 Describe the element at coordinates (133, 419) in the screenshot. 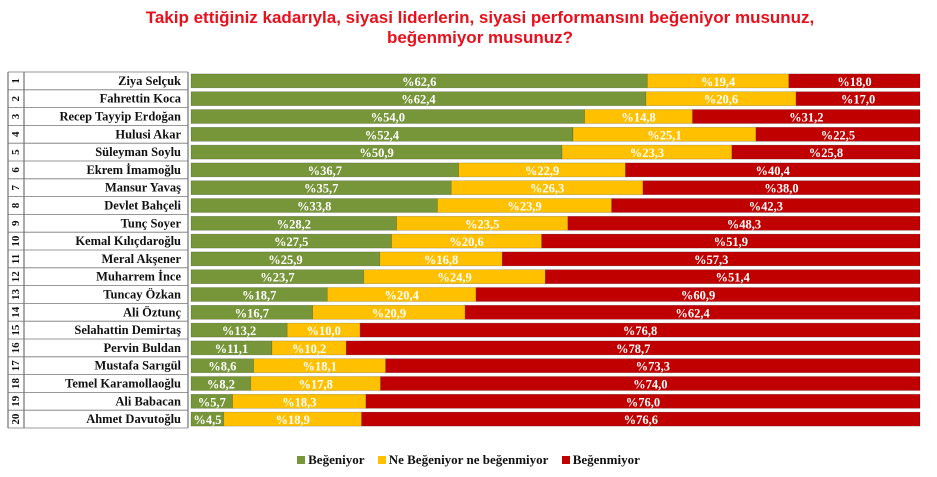

I see `category-label: Ahmet Davutoğlu` at that location.